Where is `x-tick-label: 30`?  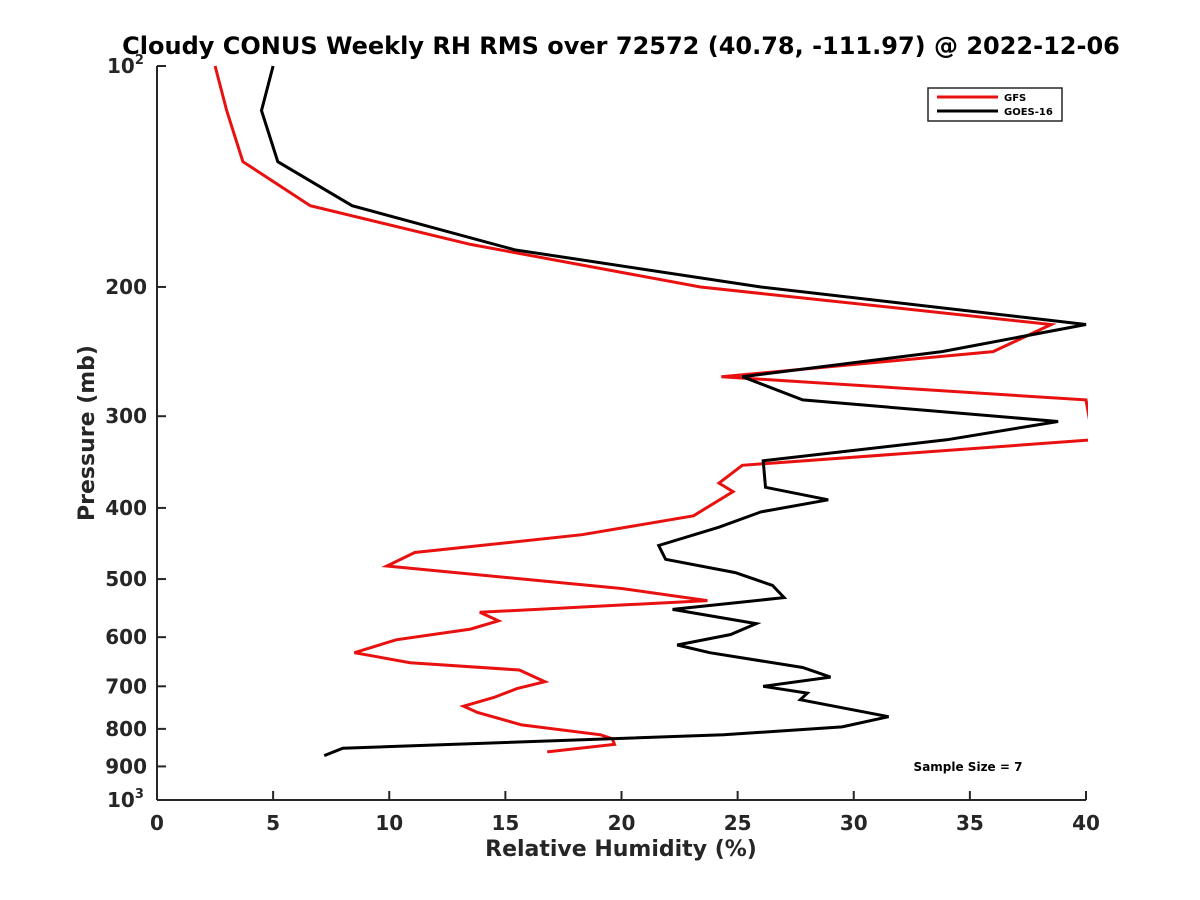
x-tick-label: 30 is located at coordinates (854, 823).